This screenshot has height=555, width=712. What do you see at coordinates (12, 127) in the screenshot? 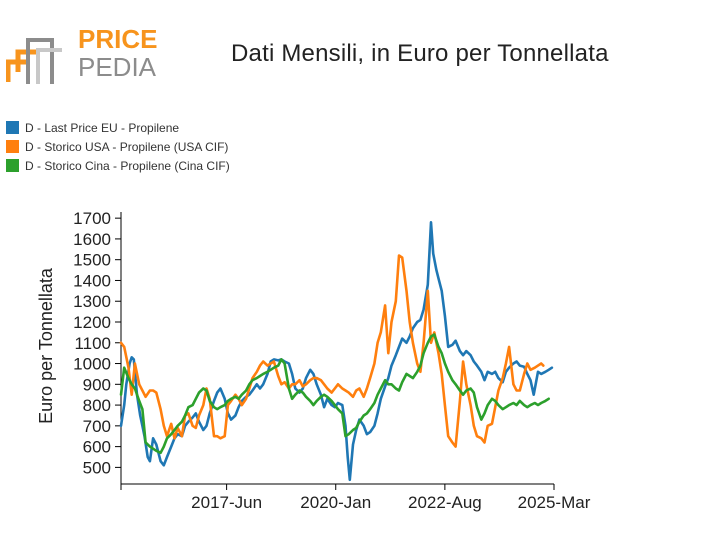
I see `legend-swatch-eu` at bounding box center [12, 127].